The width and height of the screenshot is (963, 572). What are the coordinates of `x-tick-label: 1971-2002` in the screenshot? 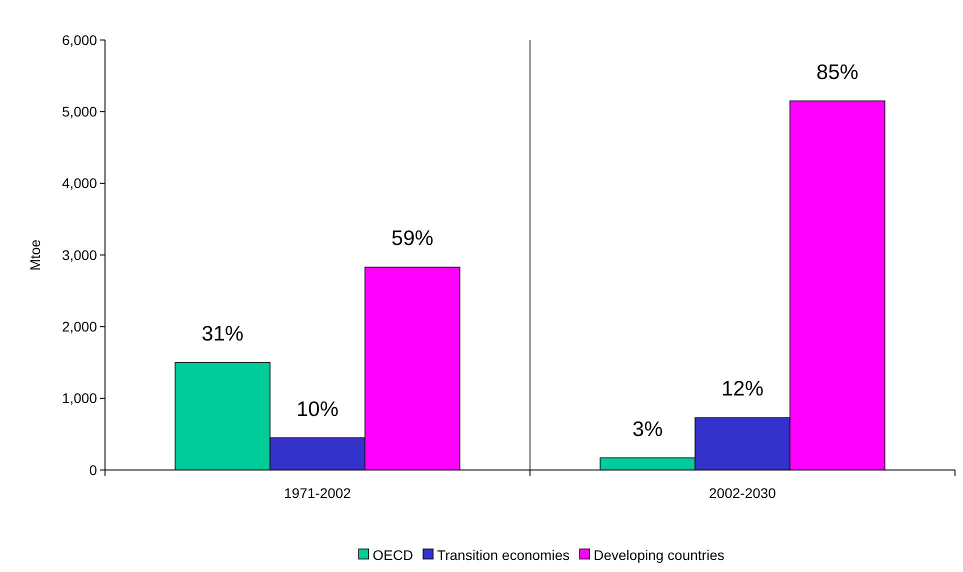 It's located at (318, 493).